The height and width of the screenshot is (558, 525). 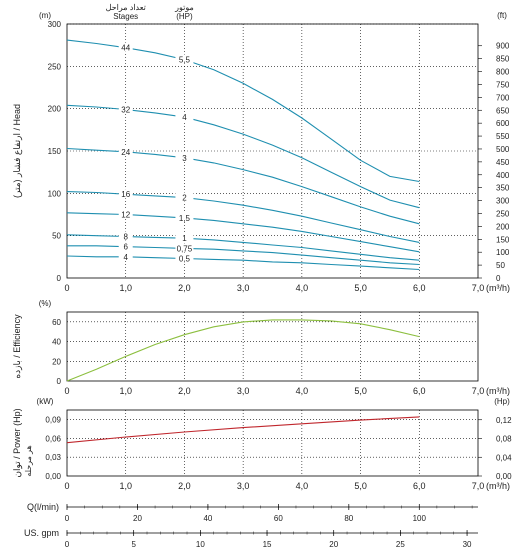 I want to click on flow-scale-lpm-tick-label: 20, so click(x=137, y=518).